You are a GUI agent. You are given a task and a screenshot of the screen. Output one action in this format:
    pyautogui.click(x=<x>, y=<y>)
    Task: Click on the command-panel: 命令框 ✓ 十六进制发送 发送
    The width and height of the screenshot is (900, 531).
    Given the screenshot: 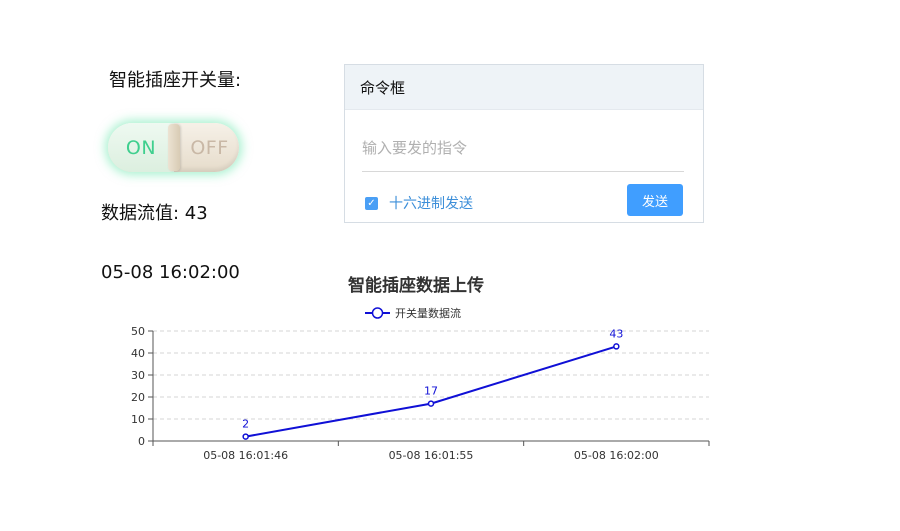 What is the action you would take?
    pyautogui.click(x=524, y=143)
    